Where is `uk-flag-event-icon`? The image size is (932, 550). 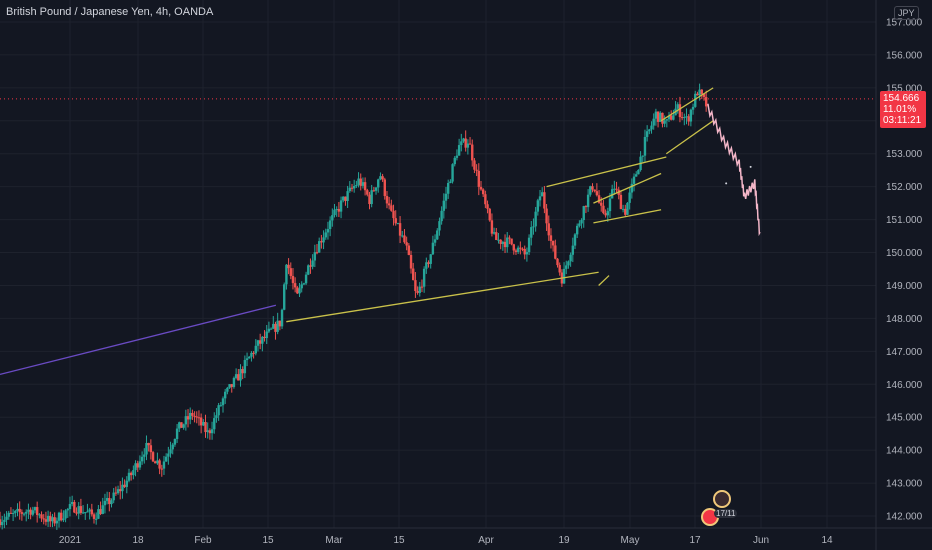
uk-flag-event-icon is located at coordinates (722, 499).